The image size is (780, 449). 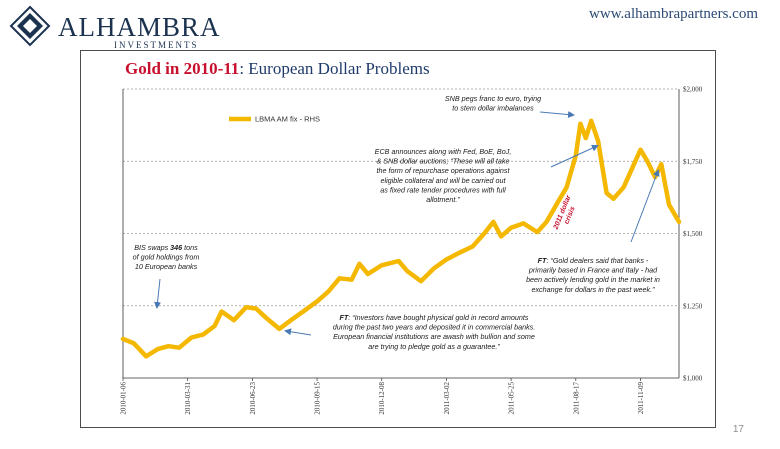 What do you see at coordinates (576, 398) in the screenshot?
I see `x-tick-label: 2011-08-17` at bounding box center [576, 398].